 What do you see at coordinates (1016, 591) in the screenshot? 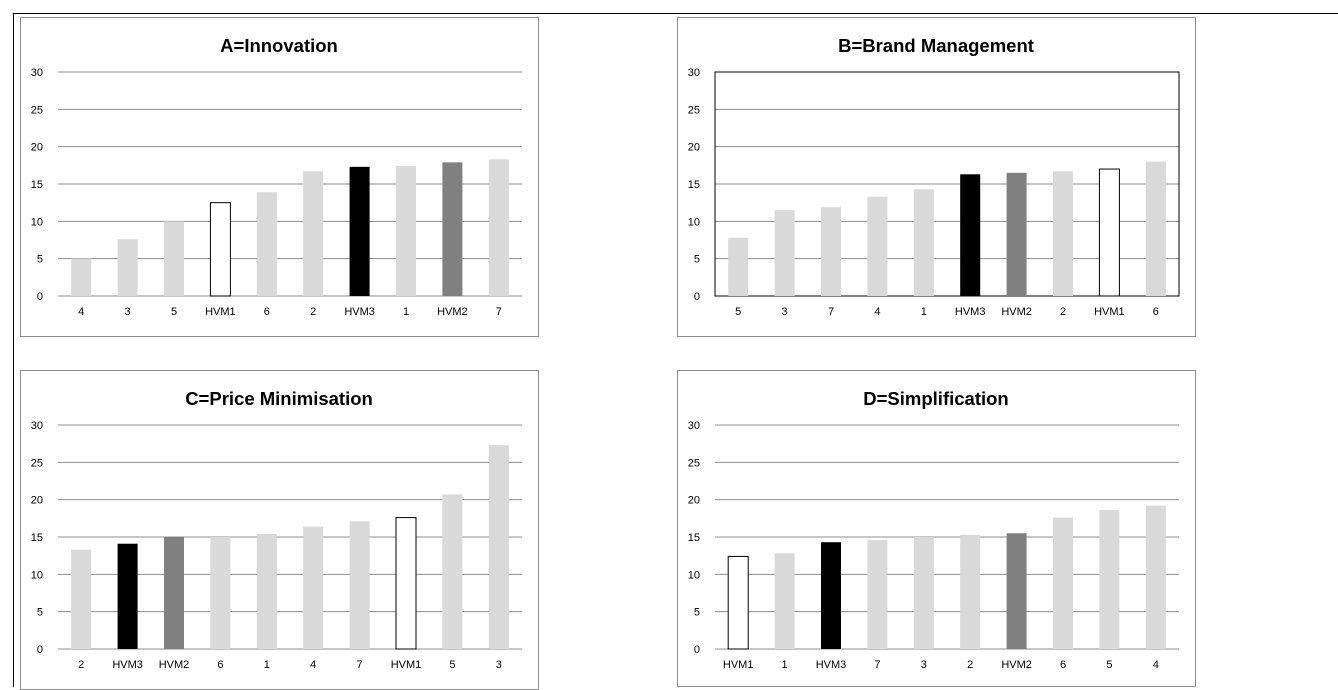
I see `chart-d-bar-hvm2` at bounding box center [1016, 591].